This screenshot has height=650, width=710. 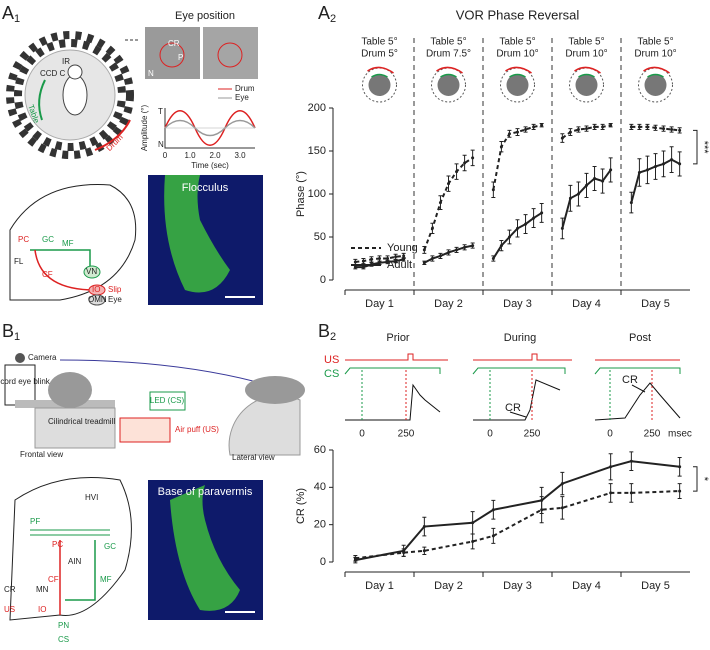 I want to click on inset-tick: 3.0, so click(x=240, y=155).